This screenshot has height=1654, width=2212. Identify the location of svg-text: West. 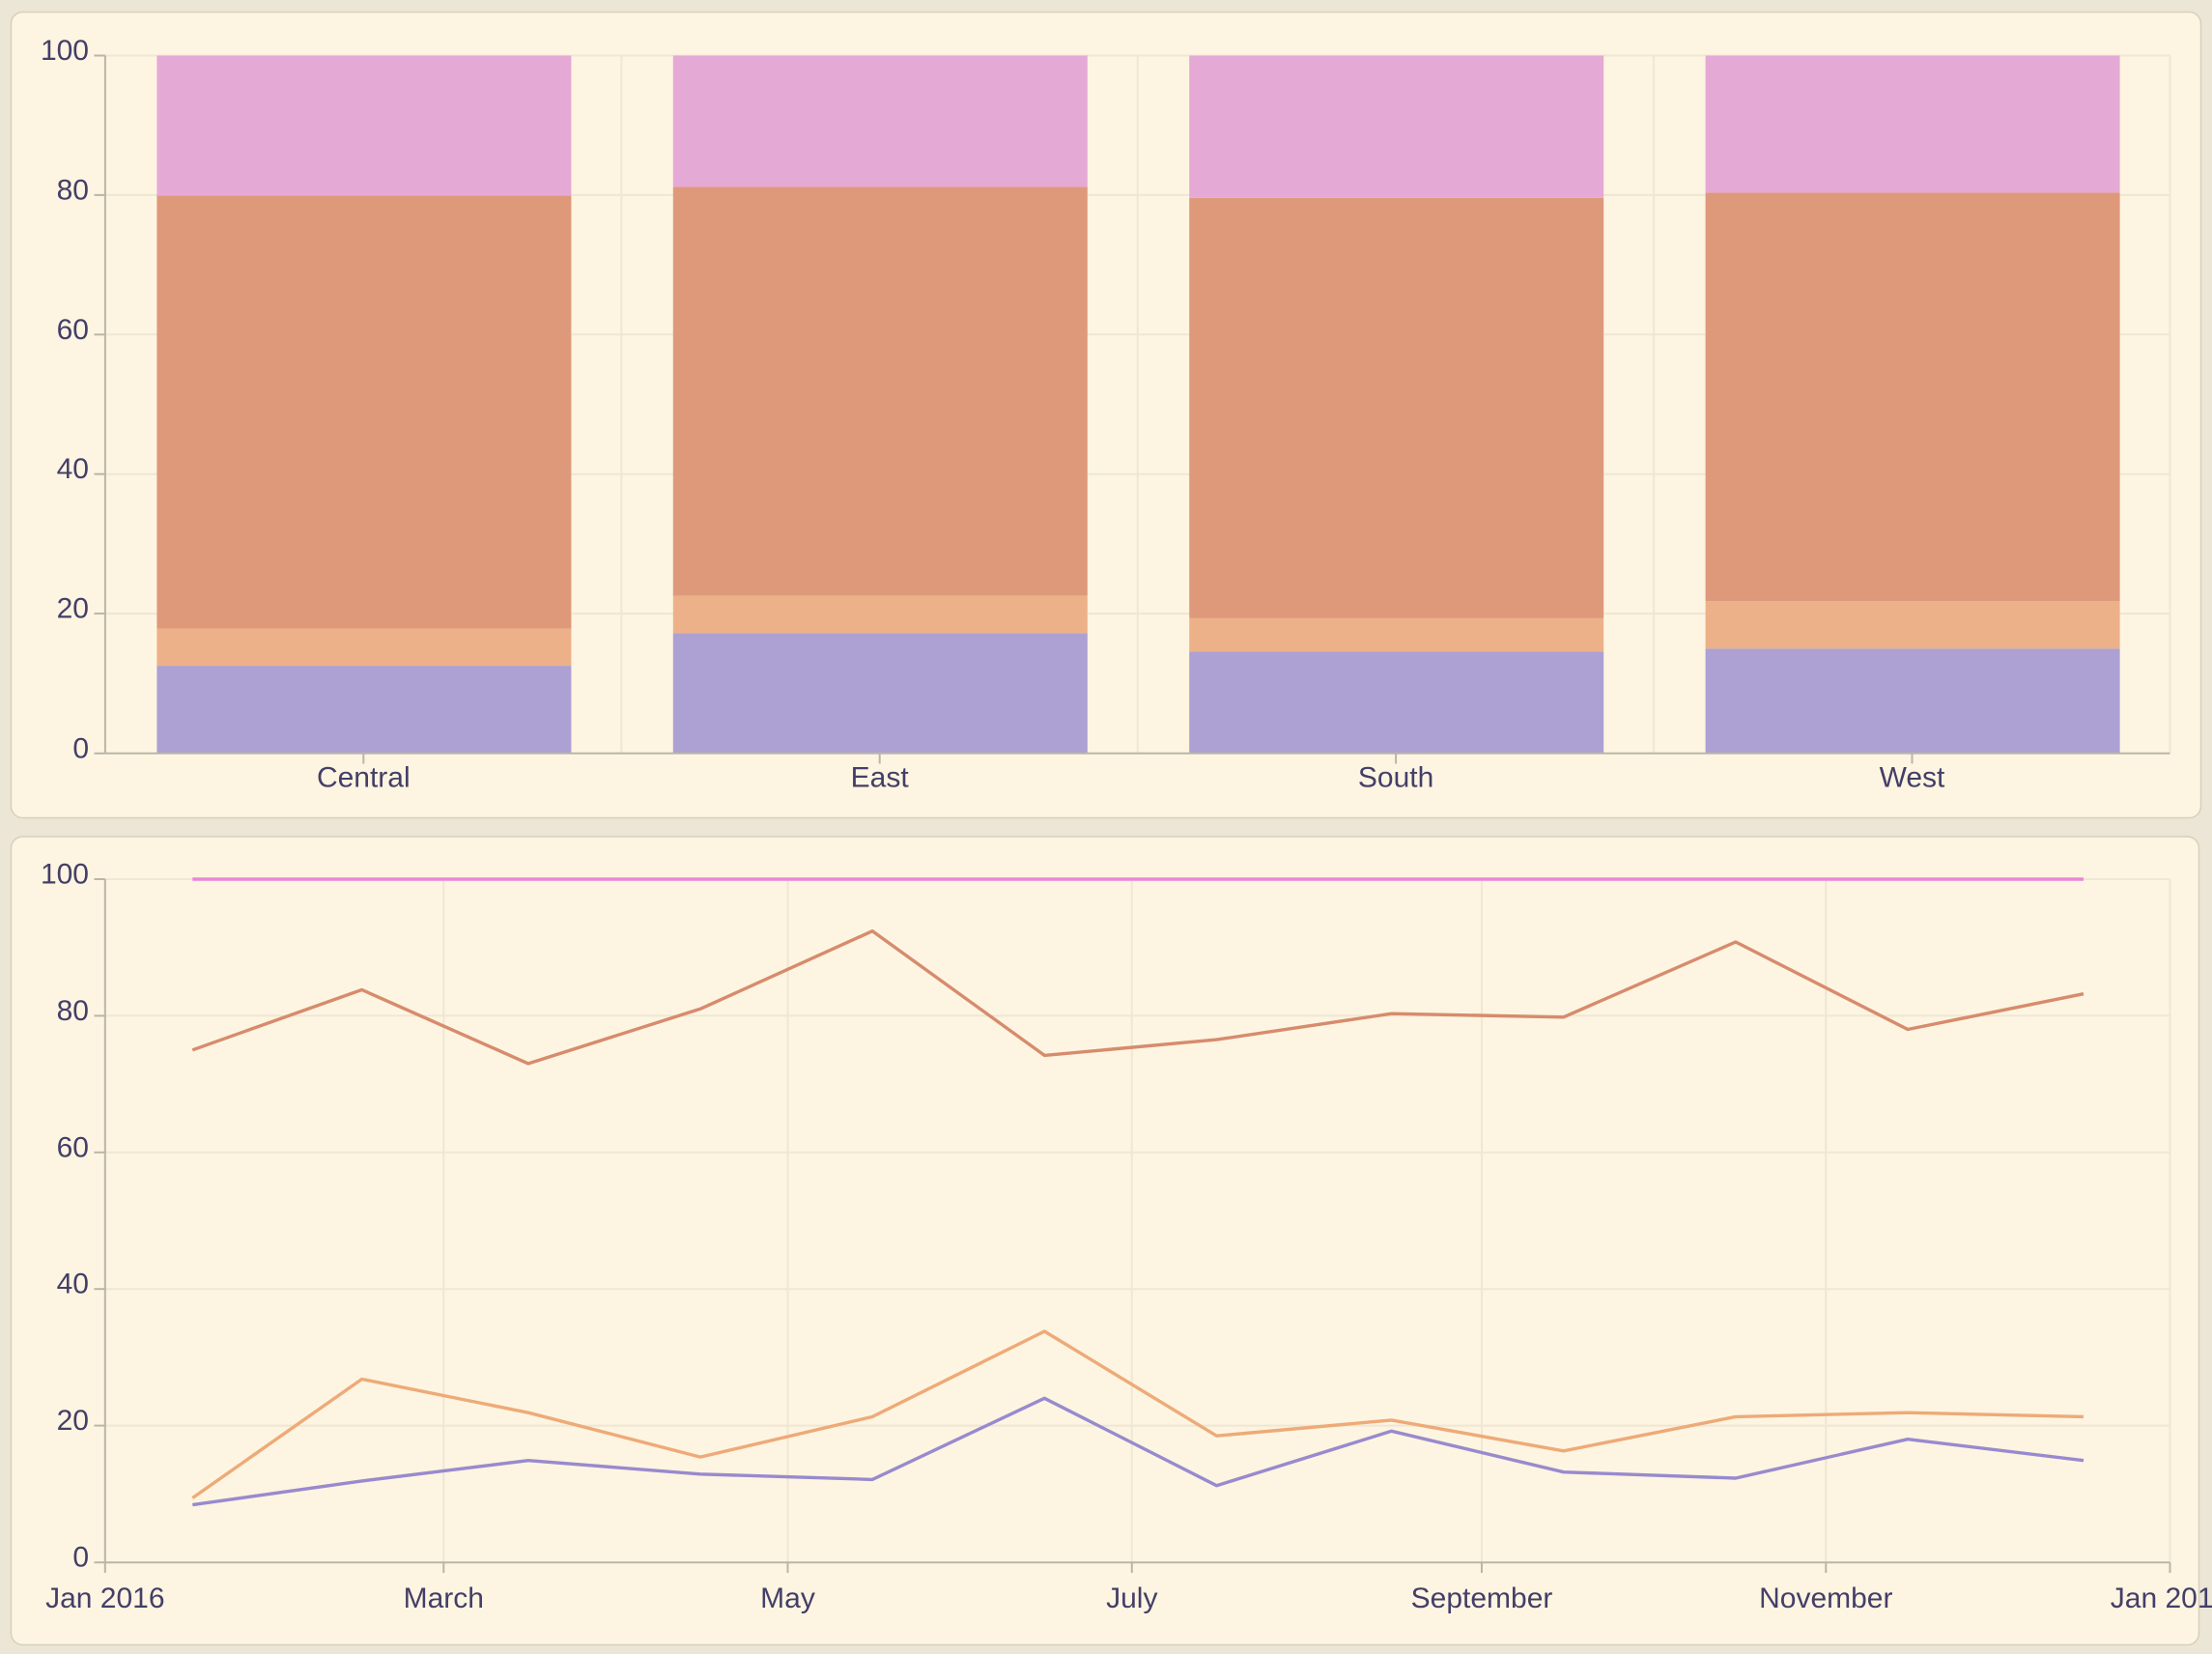
(1912, 778).